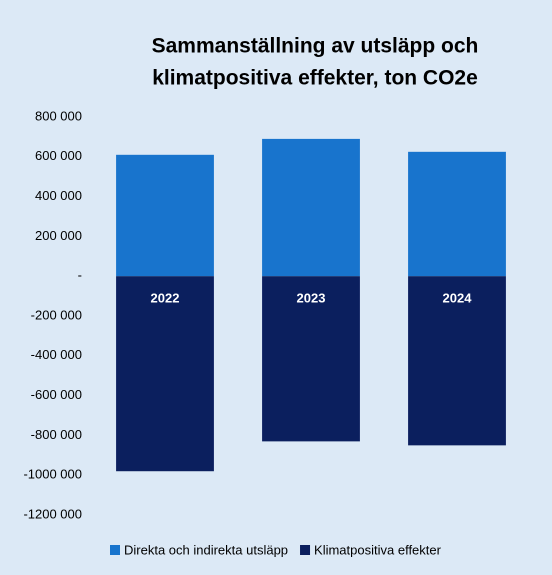  What do you see at coordinates (56, 354) in the screenshot?
I see `y-tick-label: -400 000` at bounding box center [56, 354].